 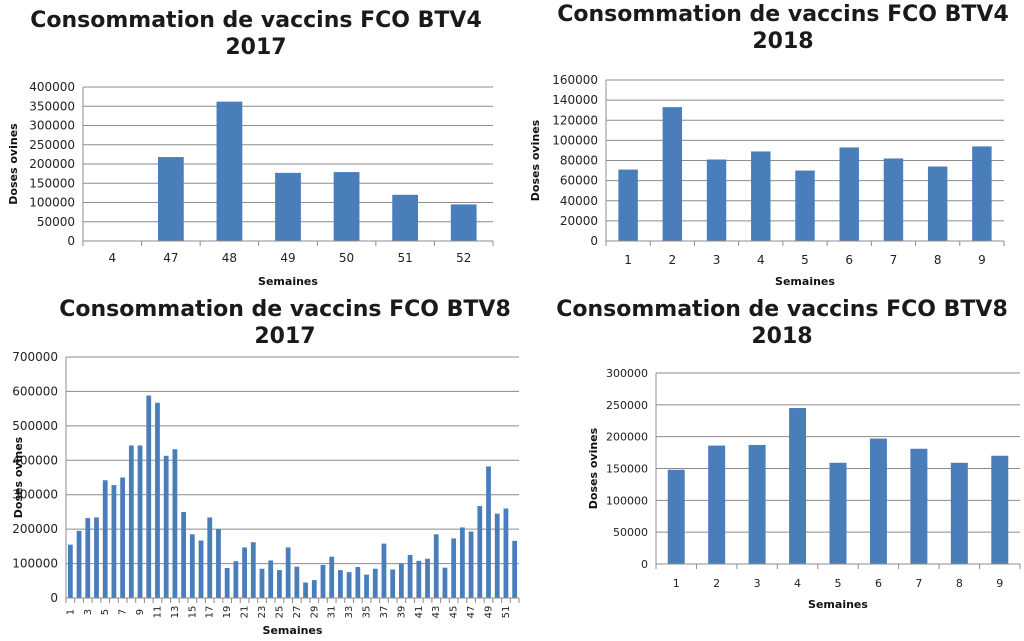 I want to click on x-tick-label: 21, so click(x=245, y=612).